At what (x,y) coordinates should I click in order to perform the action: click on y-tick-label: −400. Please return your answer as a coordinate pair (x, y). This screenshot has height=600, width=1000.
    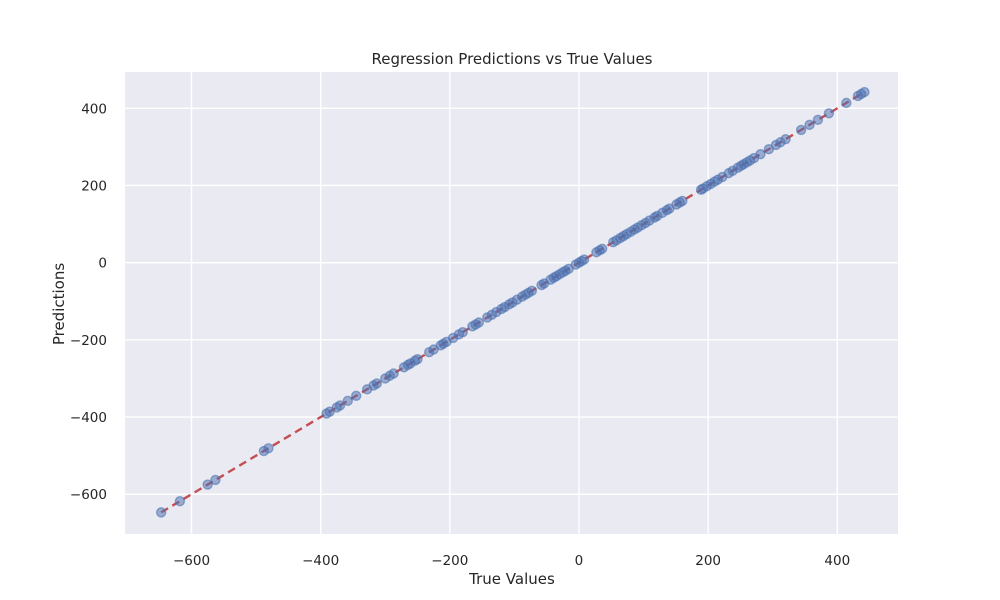
    Looking at the image, I should click on (88, 418).